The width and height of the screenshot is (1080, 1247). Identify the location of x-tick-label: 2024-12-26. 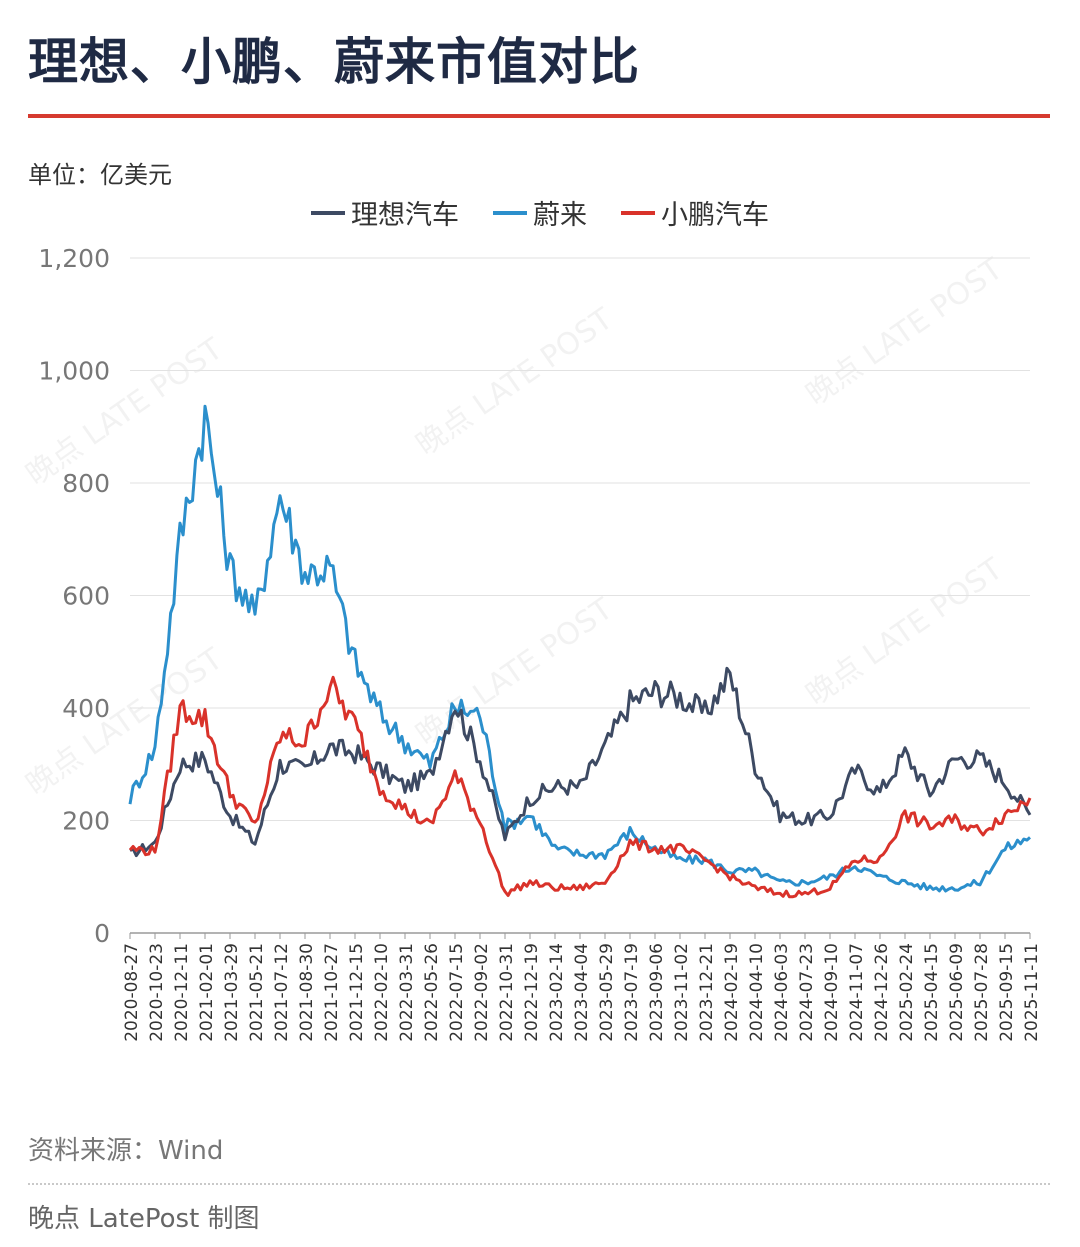
(882, 992).